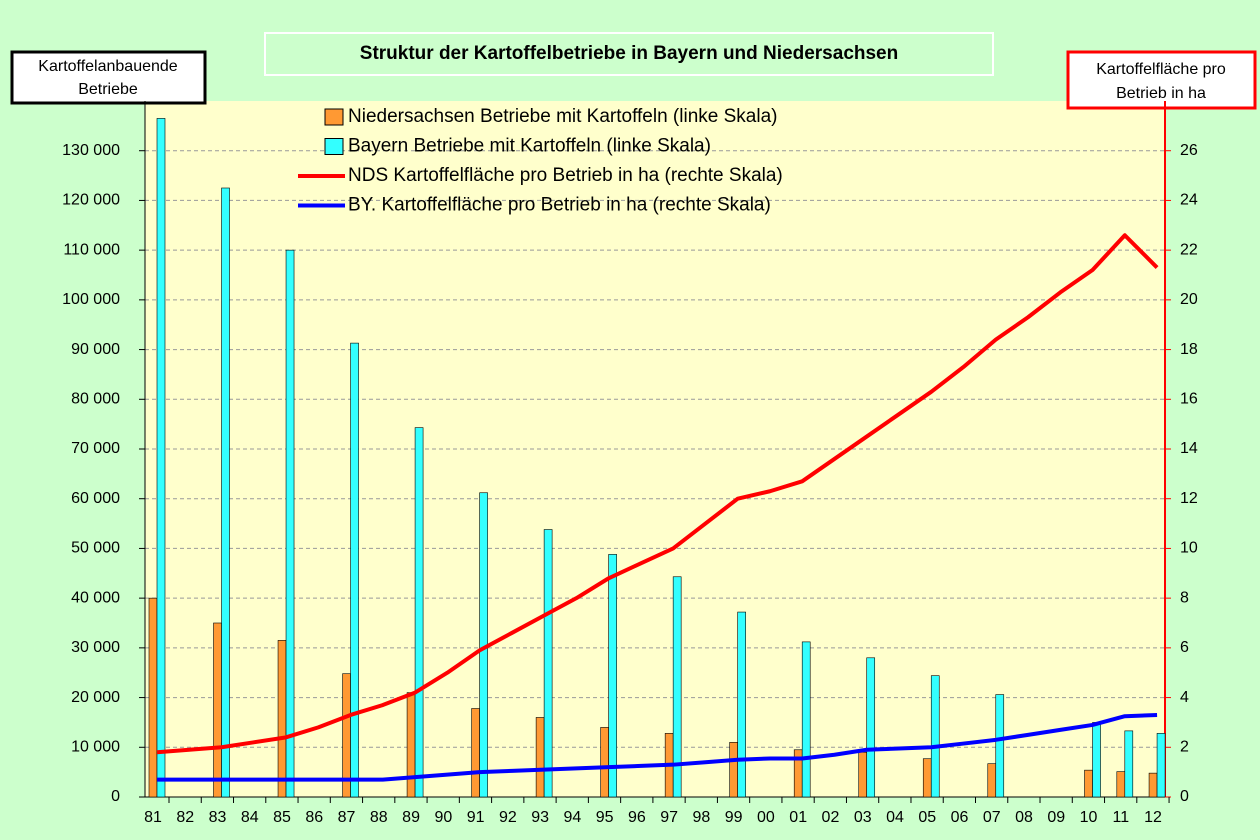 The image size is (1260, 840). Describe the element at coordinates (702, 817) in the screenshot. I see `x-tick-label: 98` at that location.